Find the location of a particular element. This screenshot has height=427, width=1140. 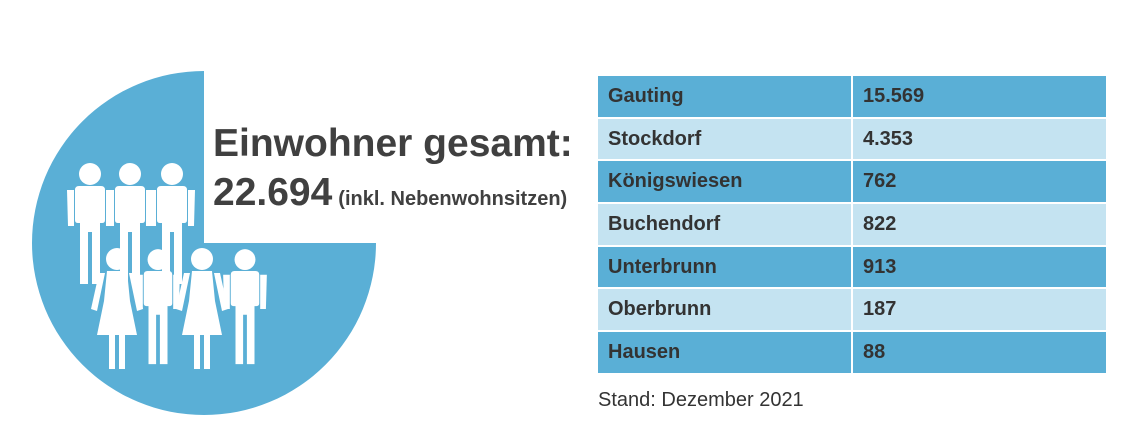

district-population: 822 is located at coordinates (979, 224).